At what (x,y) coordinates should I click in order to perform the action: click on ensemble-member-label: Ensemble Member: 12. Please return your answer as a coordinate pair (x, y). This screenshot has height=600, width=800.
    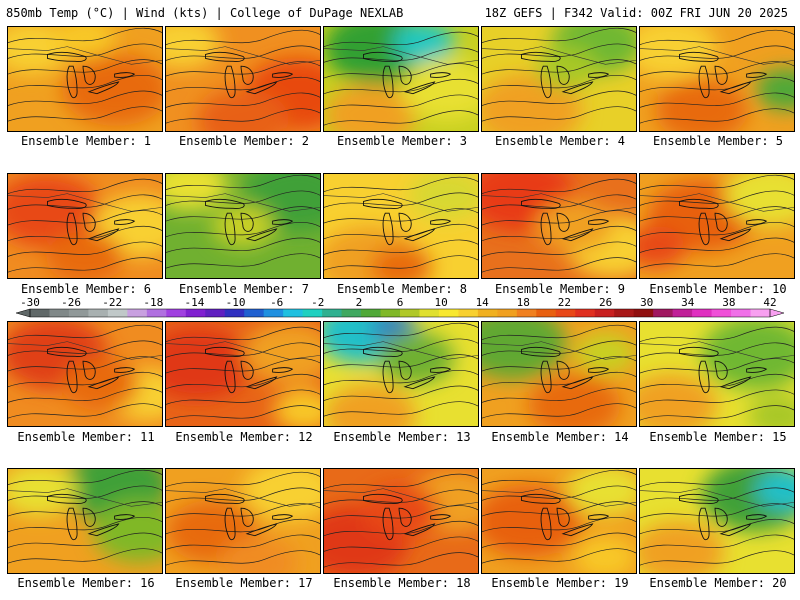
    Looking at the image, I should click on (244, 437).